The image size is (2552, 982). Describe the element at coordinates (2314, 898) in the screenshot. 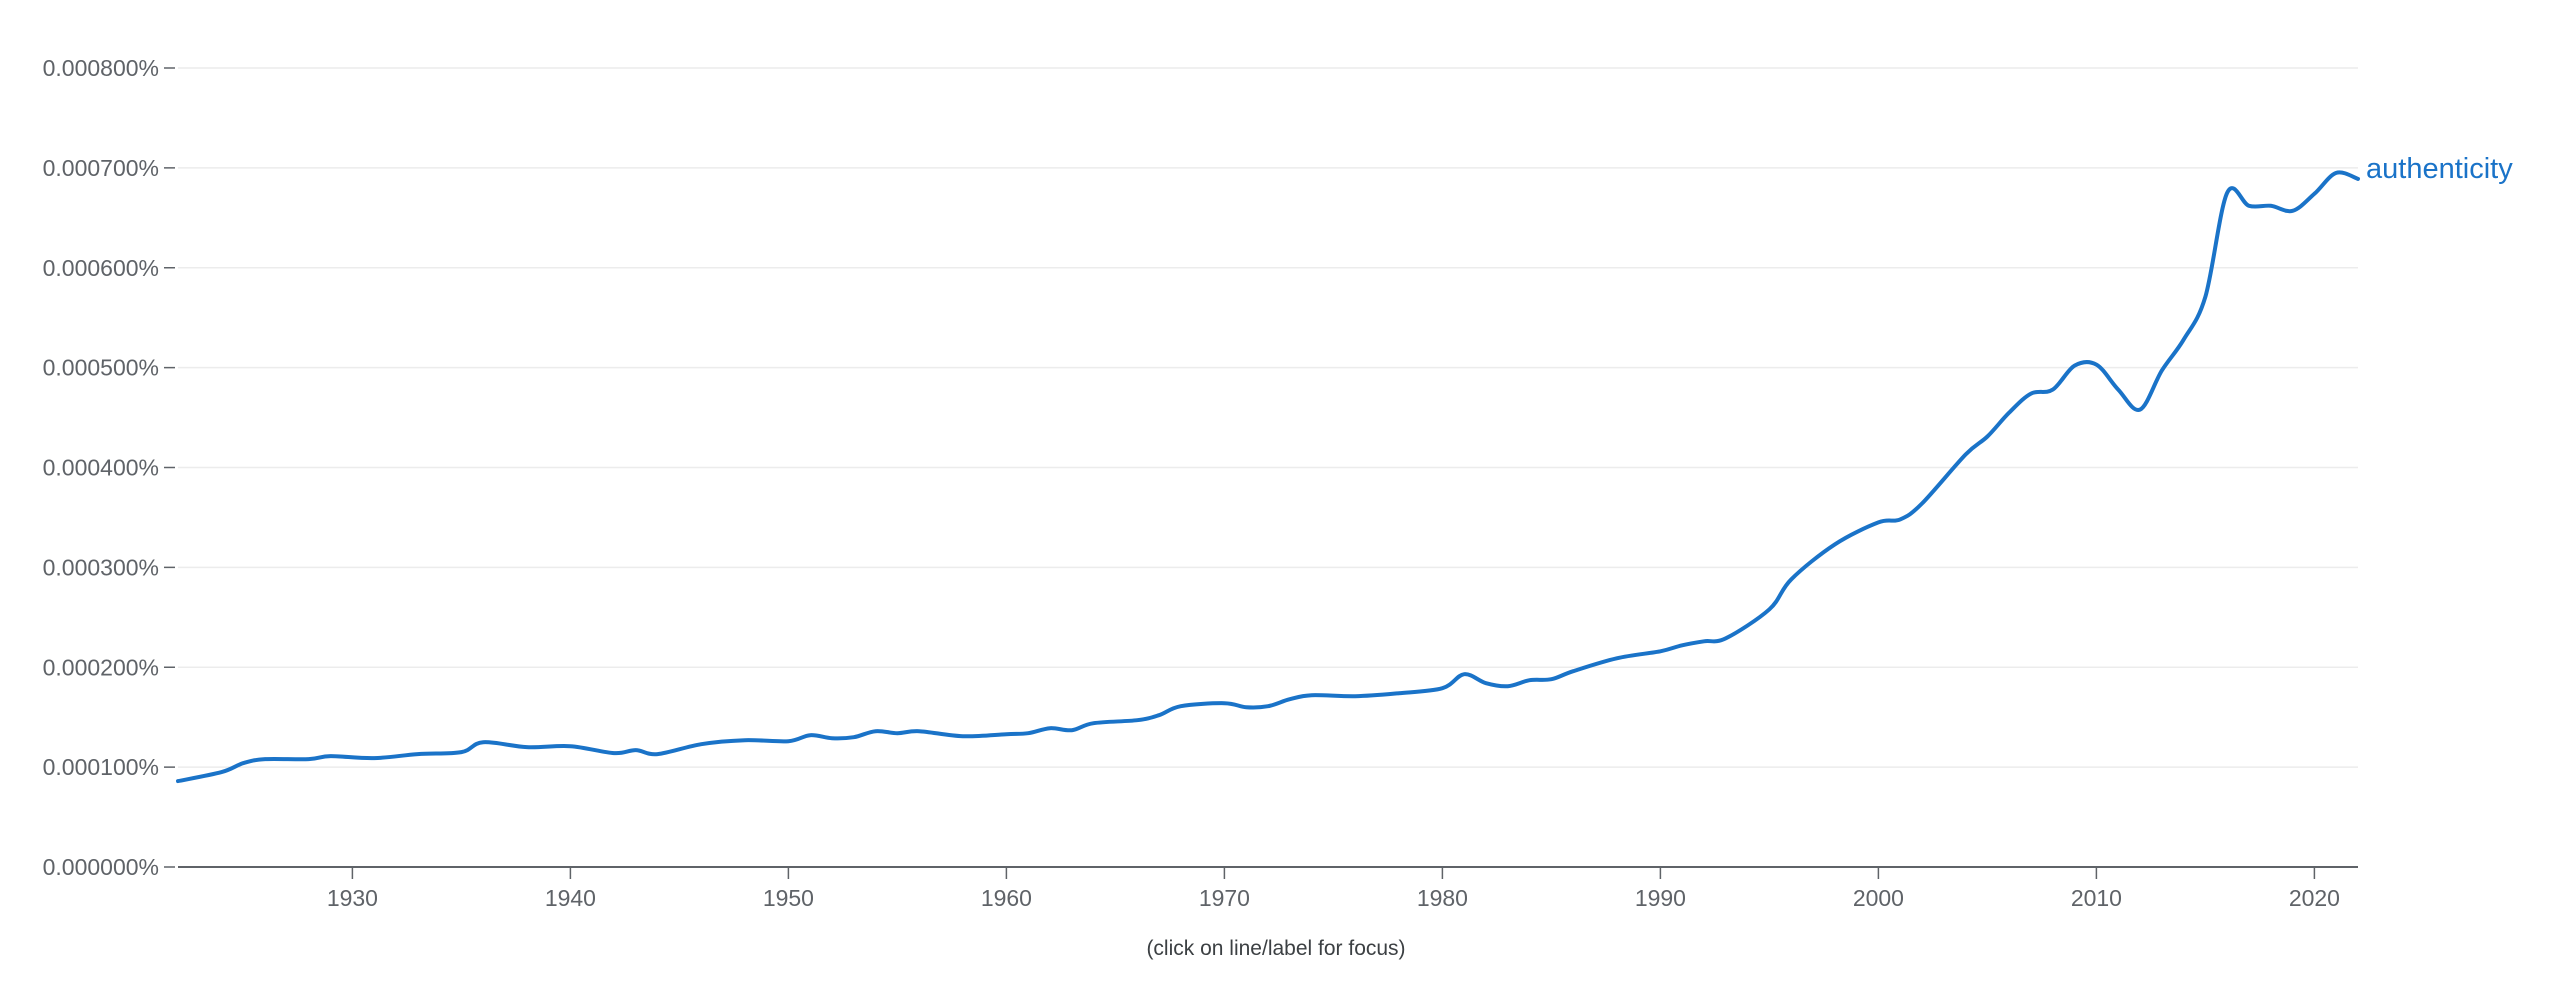

I see `x-tick-label: 2020` at that location.